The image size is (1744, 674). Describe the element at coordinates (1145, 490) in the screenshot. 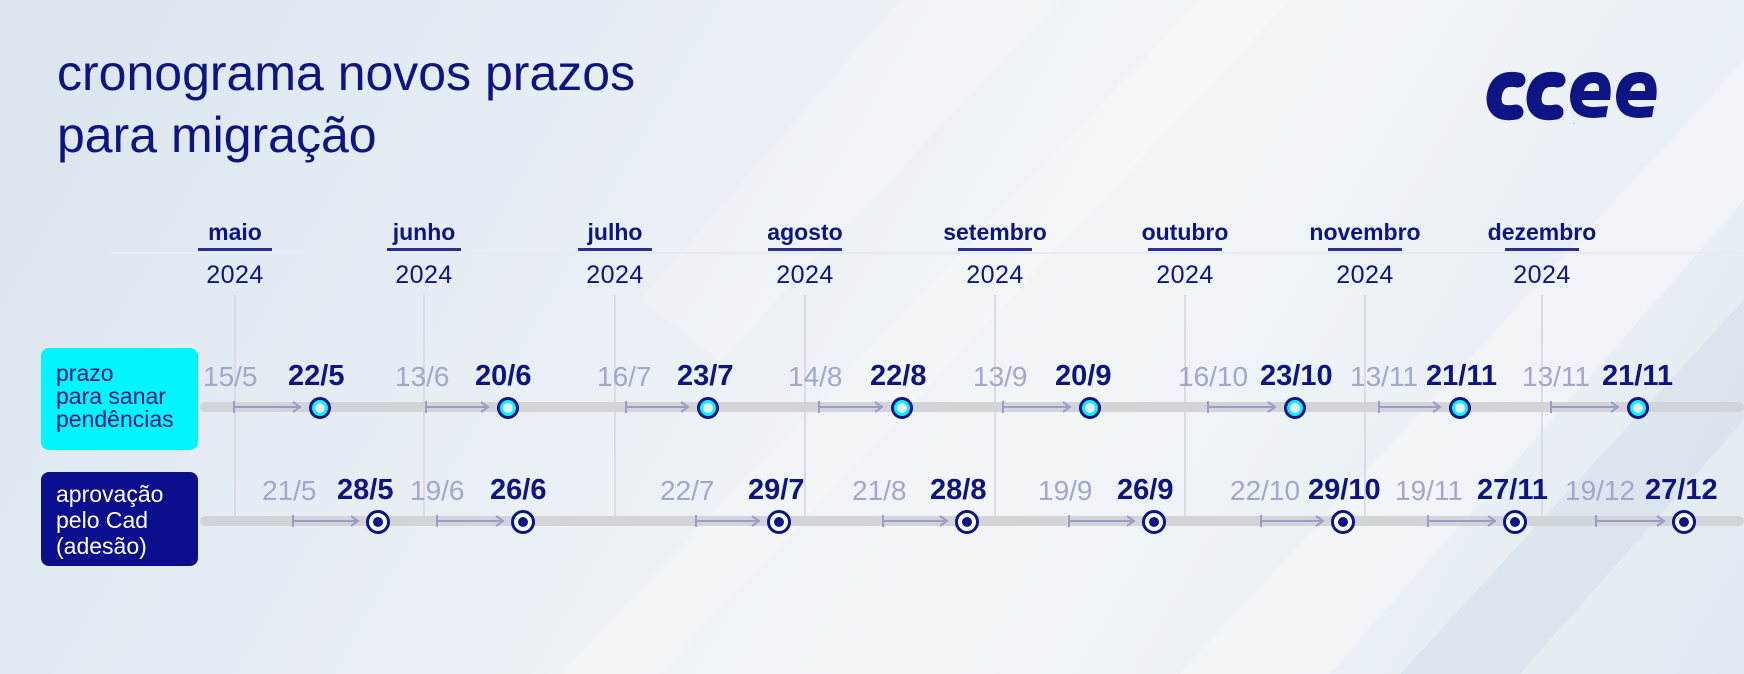

I see `milestone-deadline-date: 26/9` at that location.